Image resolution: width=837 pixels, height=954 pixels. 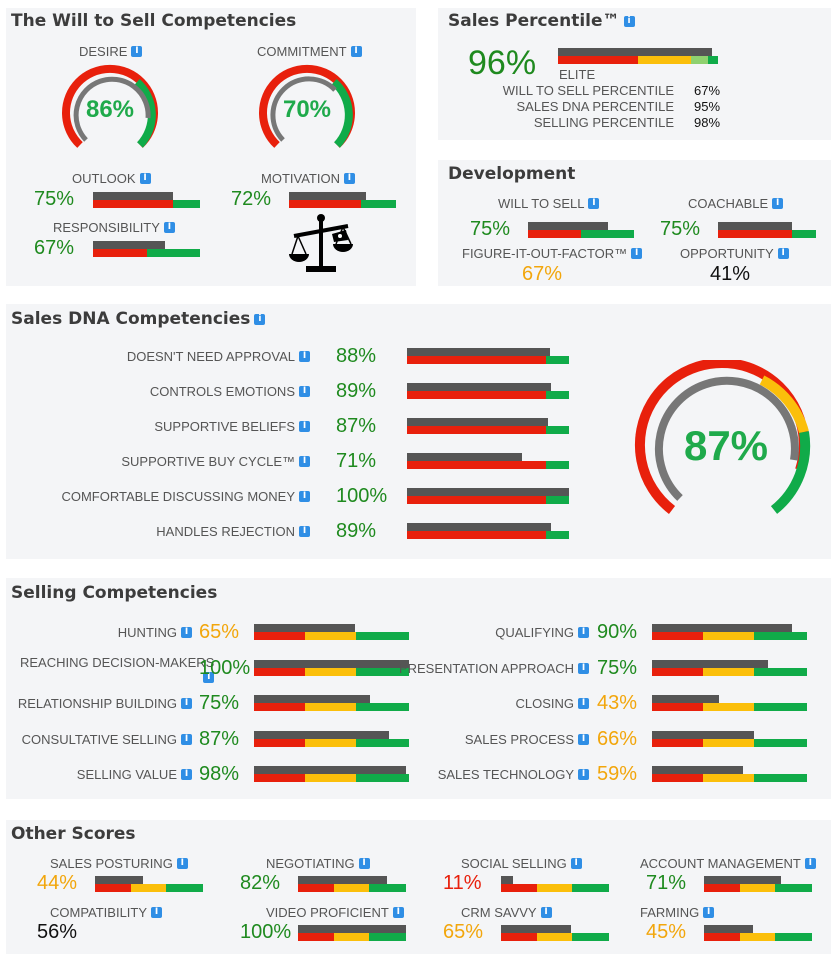 What do you see at coordinates (730, 274) in the screenshot?
I see `opportunity-value: 41%` at bounding box center [730, 274].